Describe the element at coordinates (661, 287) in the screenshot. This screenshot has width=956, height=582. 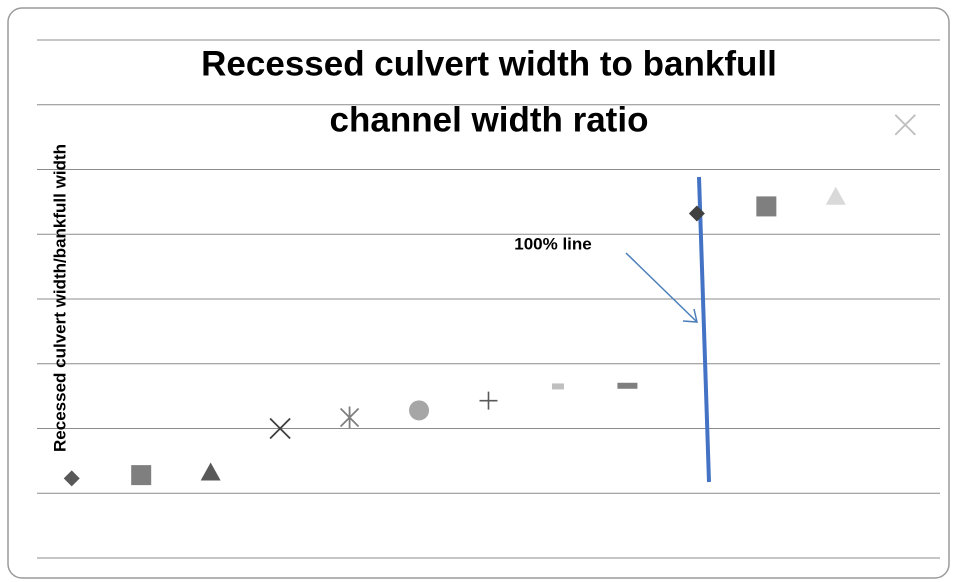
I see `annotation-arrow` at that location.